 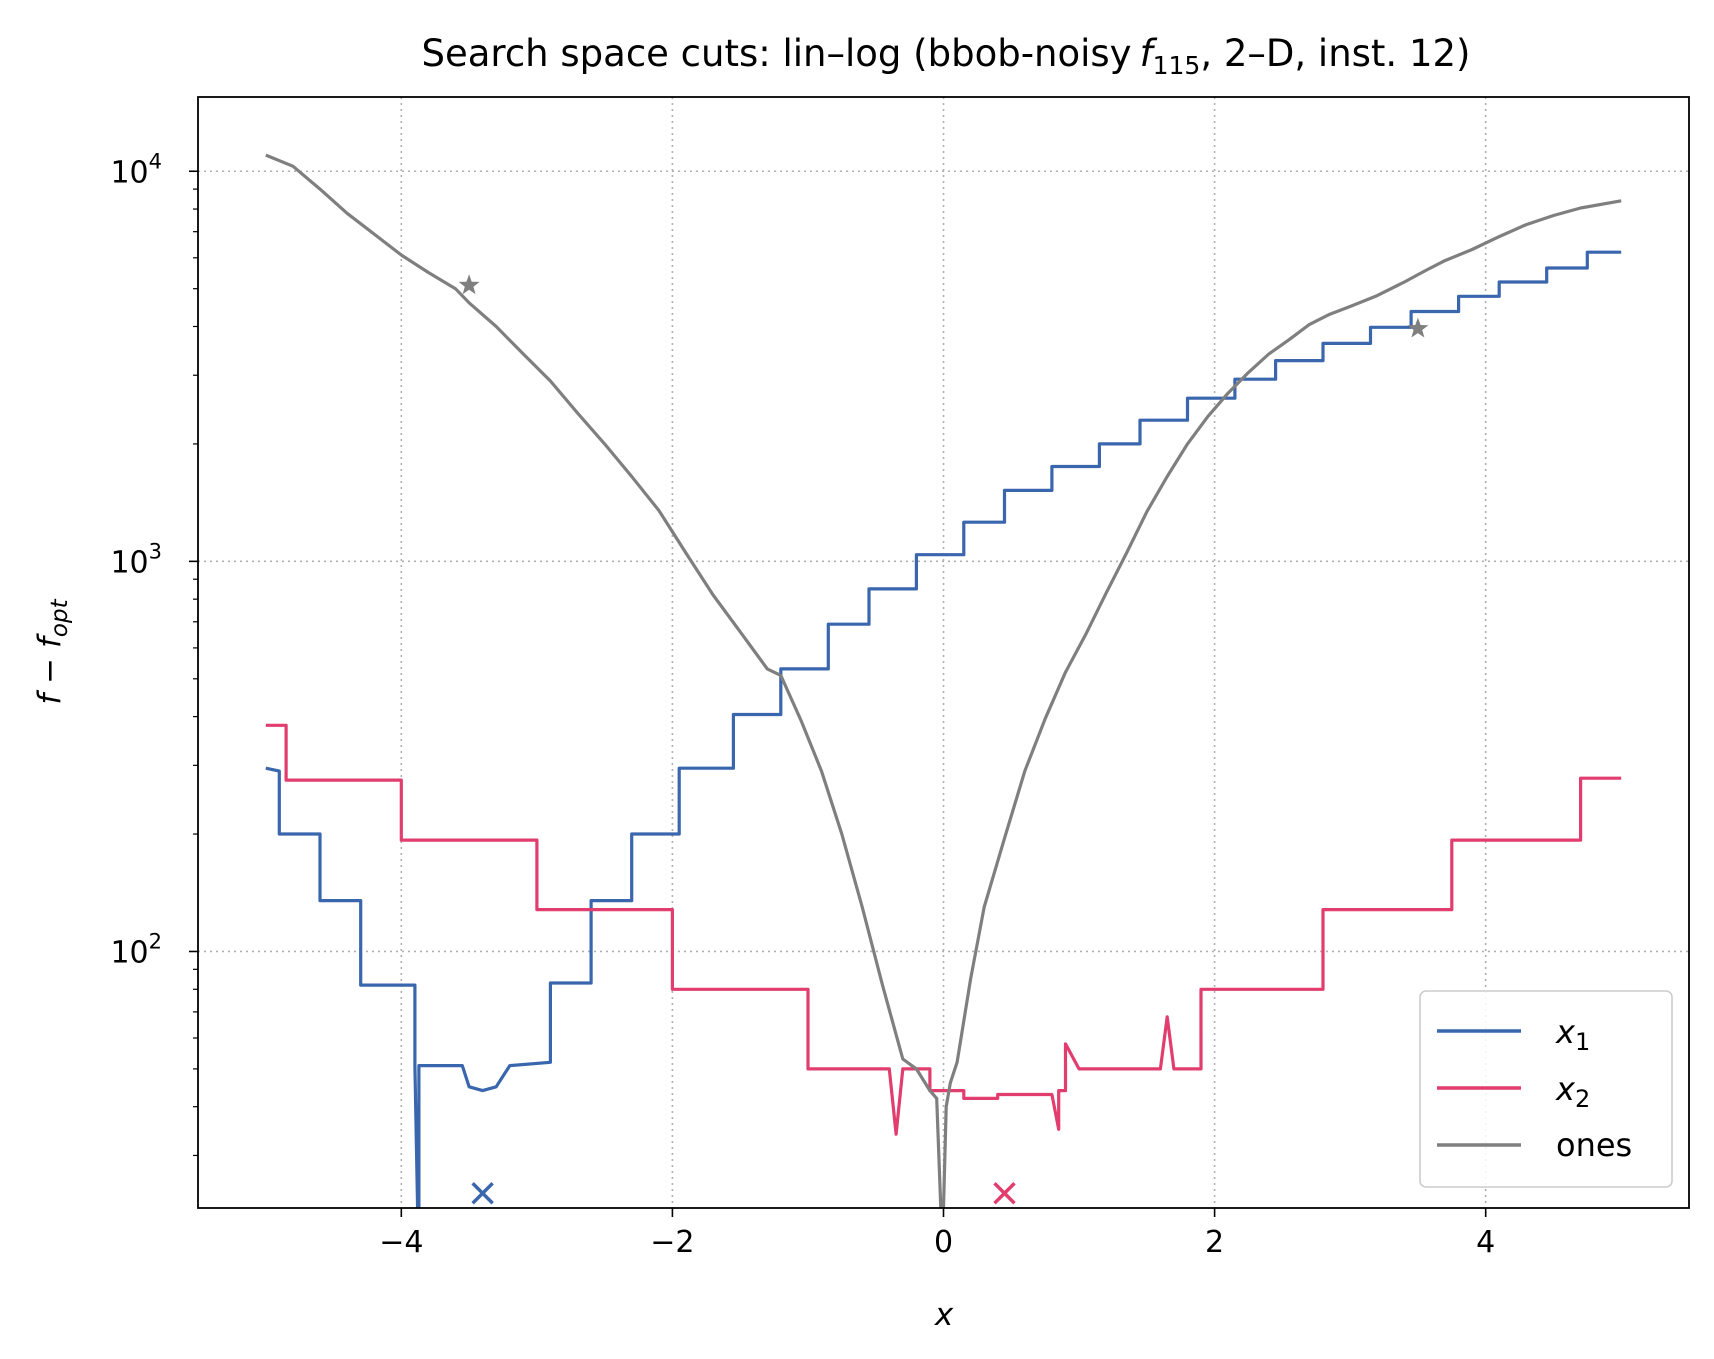 I want to click on y-axis: 10² 10³ 10⁴, so click(x=154, y=653).